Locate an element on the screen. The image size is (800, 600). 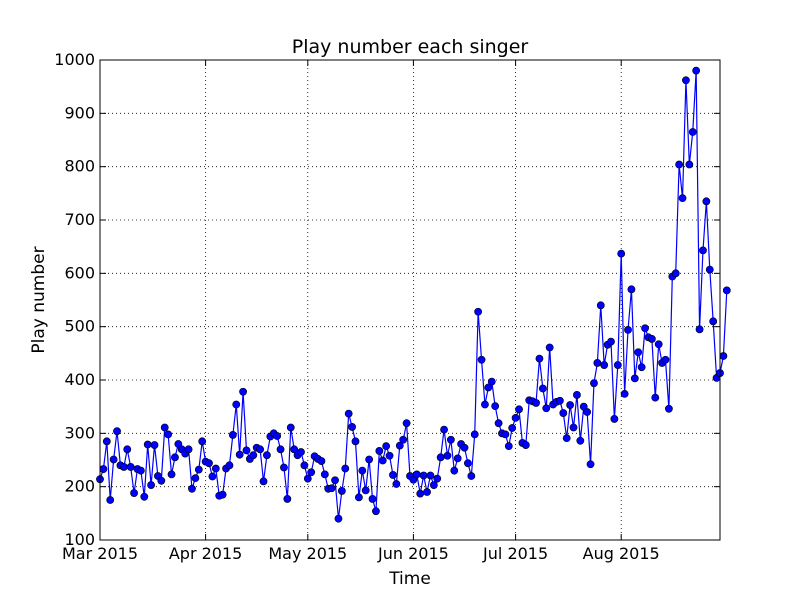
y-tick-label: 1000 is located at coordinates (74, 59).